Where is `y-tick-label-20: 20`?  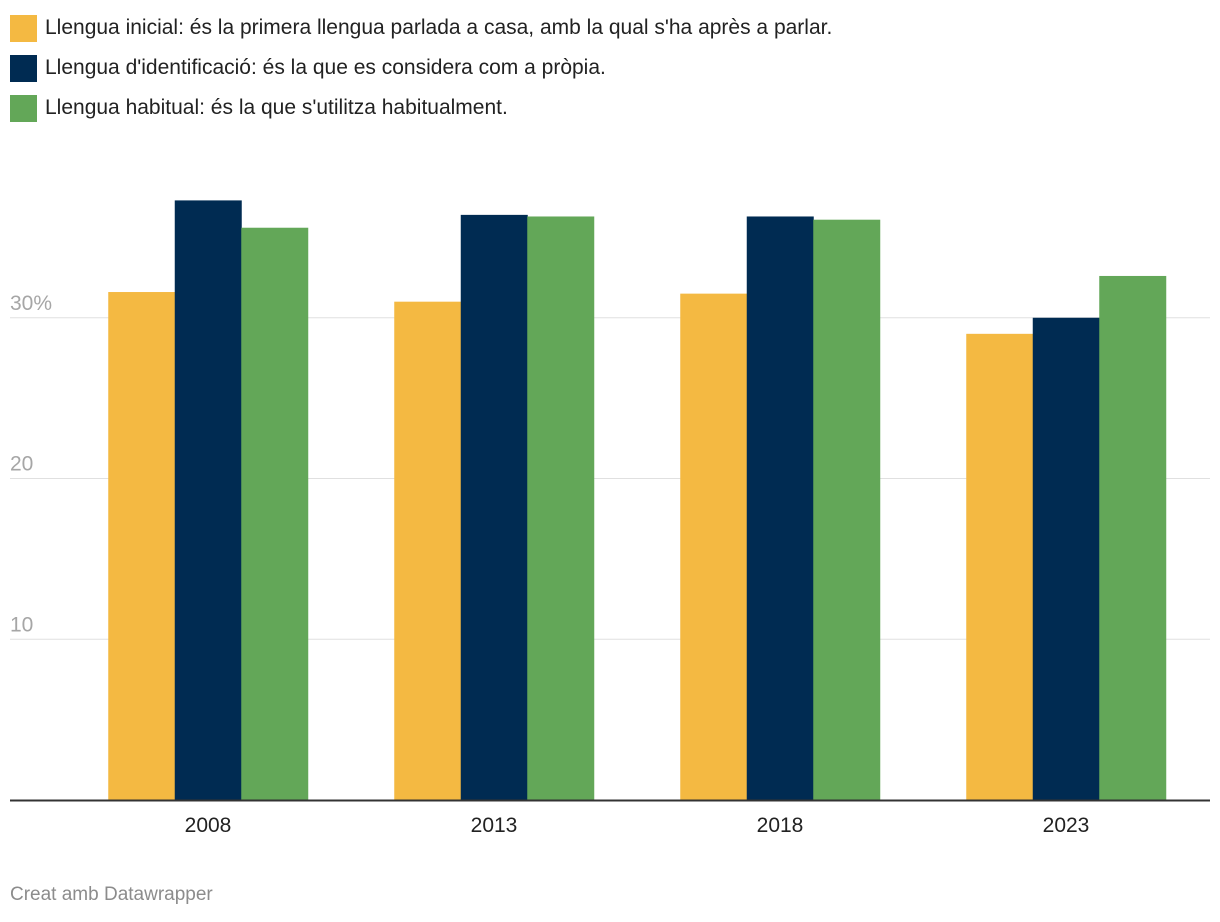
y-tick-label-20: 20 is located at coordinates (21, 464).